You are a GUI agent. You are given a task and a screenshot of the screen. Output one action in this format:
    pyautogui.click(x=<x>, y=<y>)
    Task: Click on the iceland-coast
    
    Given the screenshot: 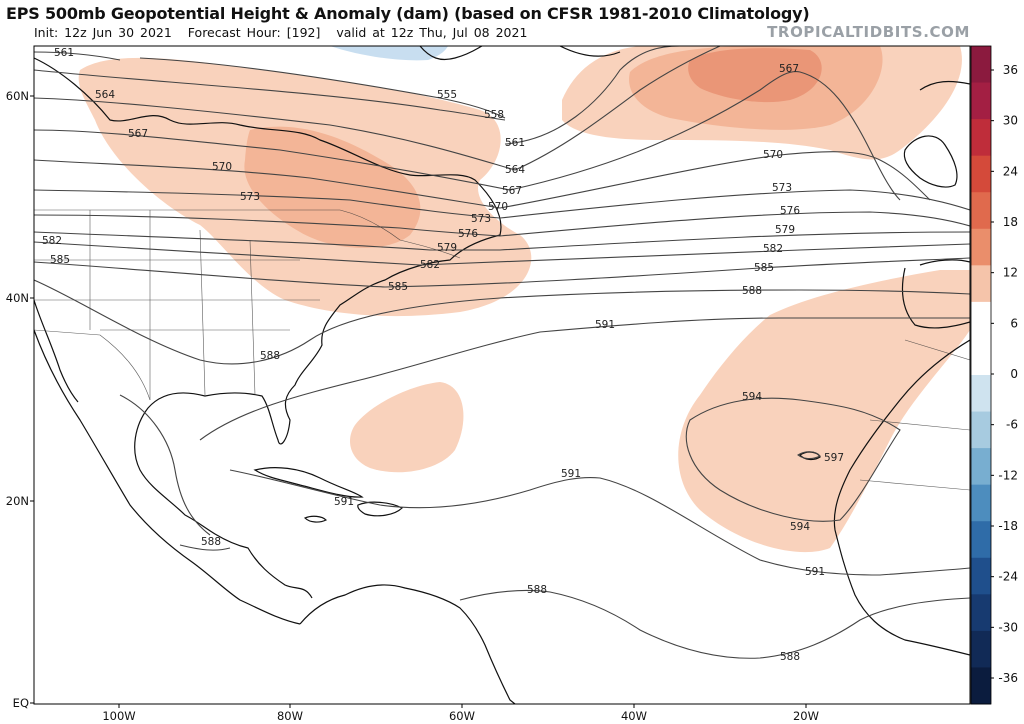 What is the action you would take?
    pyautogui.click(x=590, y=51)
    